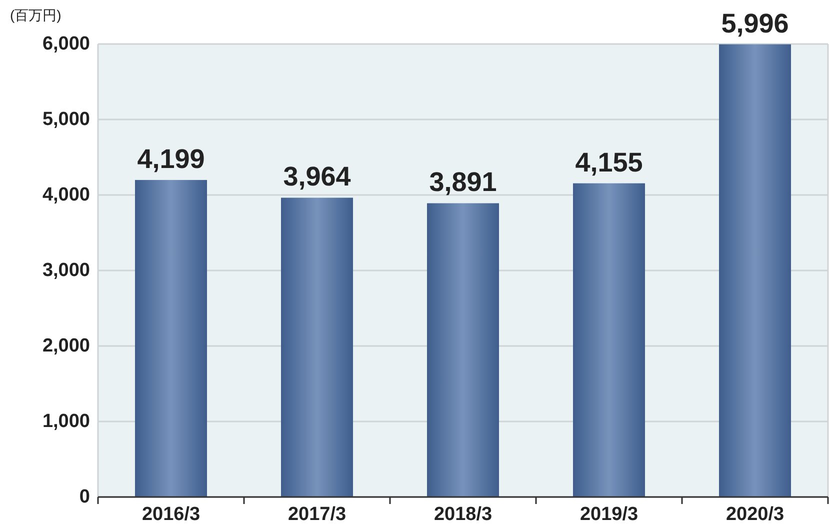 The width and height of the screenshot is (830, 530). What do you see at coordinates (317, 514) in the screenshot?
I see `x-tick-label: 2017/3` at bounding box center [317, 514].